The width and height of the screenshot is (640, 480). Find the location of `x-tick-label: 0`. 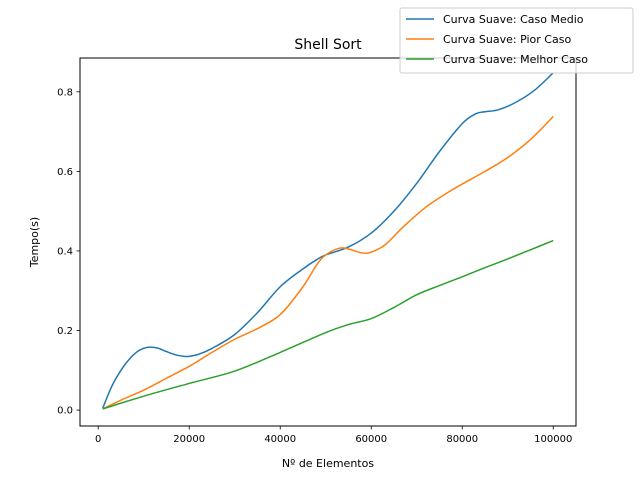

x-tick-label: 0 is located at coordinates (98, 439).